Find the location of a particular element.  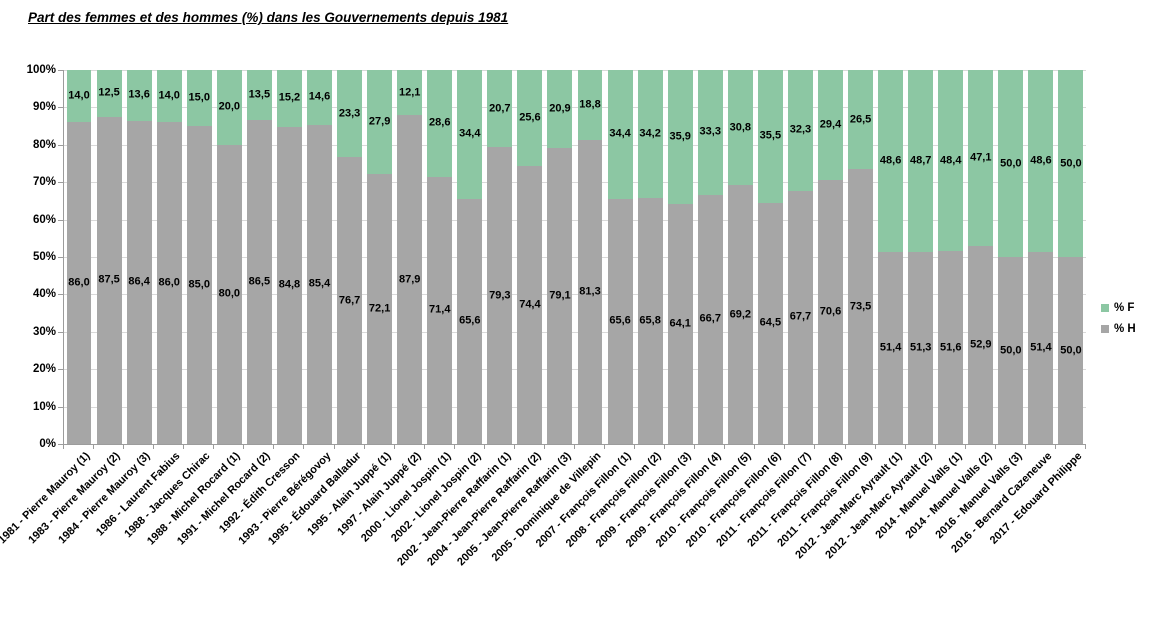

bar-h-value-label: 66,7 is located at coordinates (710, 318).